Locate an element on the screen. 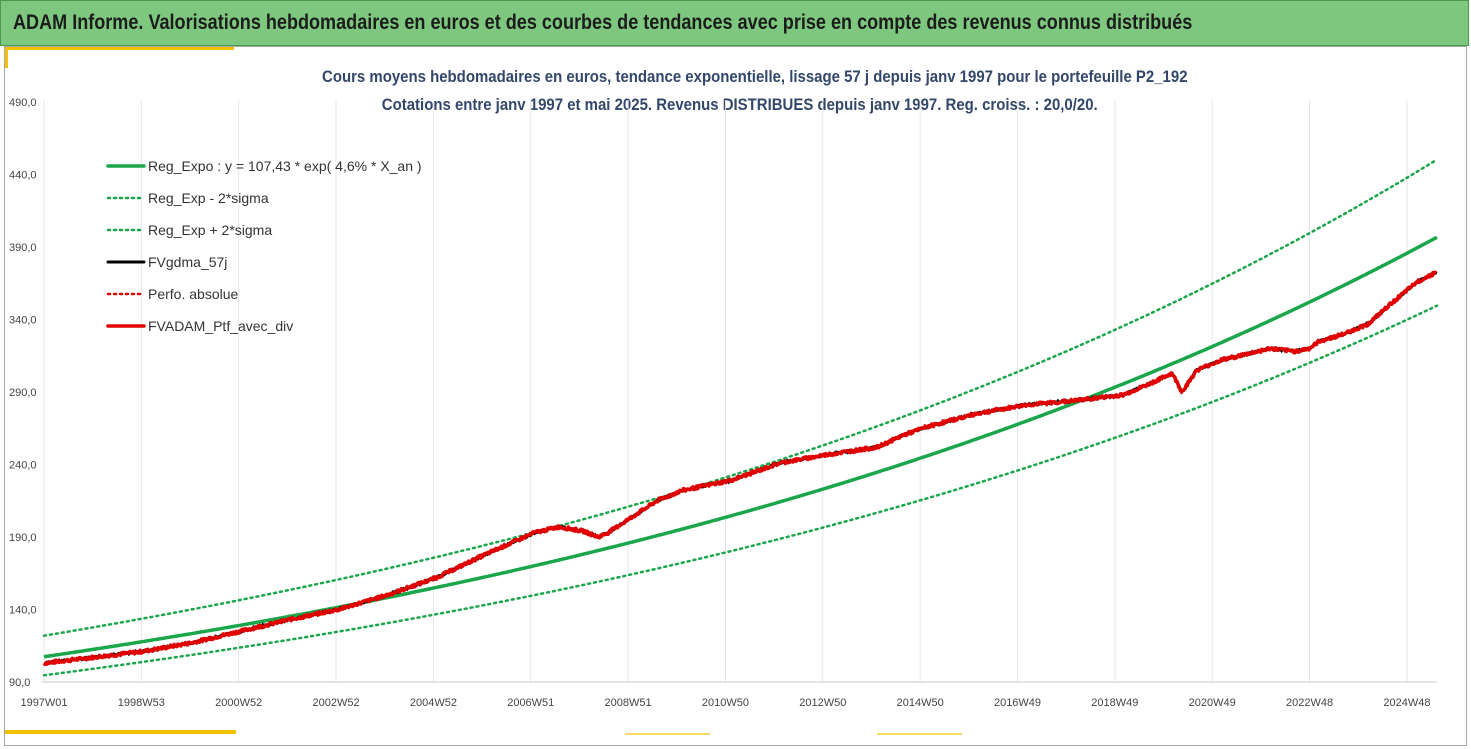 The width and height of the screenshot is (1471, 749). x-tick-label: 2000W52 is located at coordinates (238, 703).